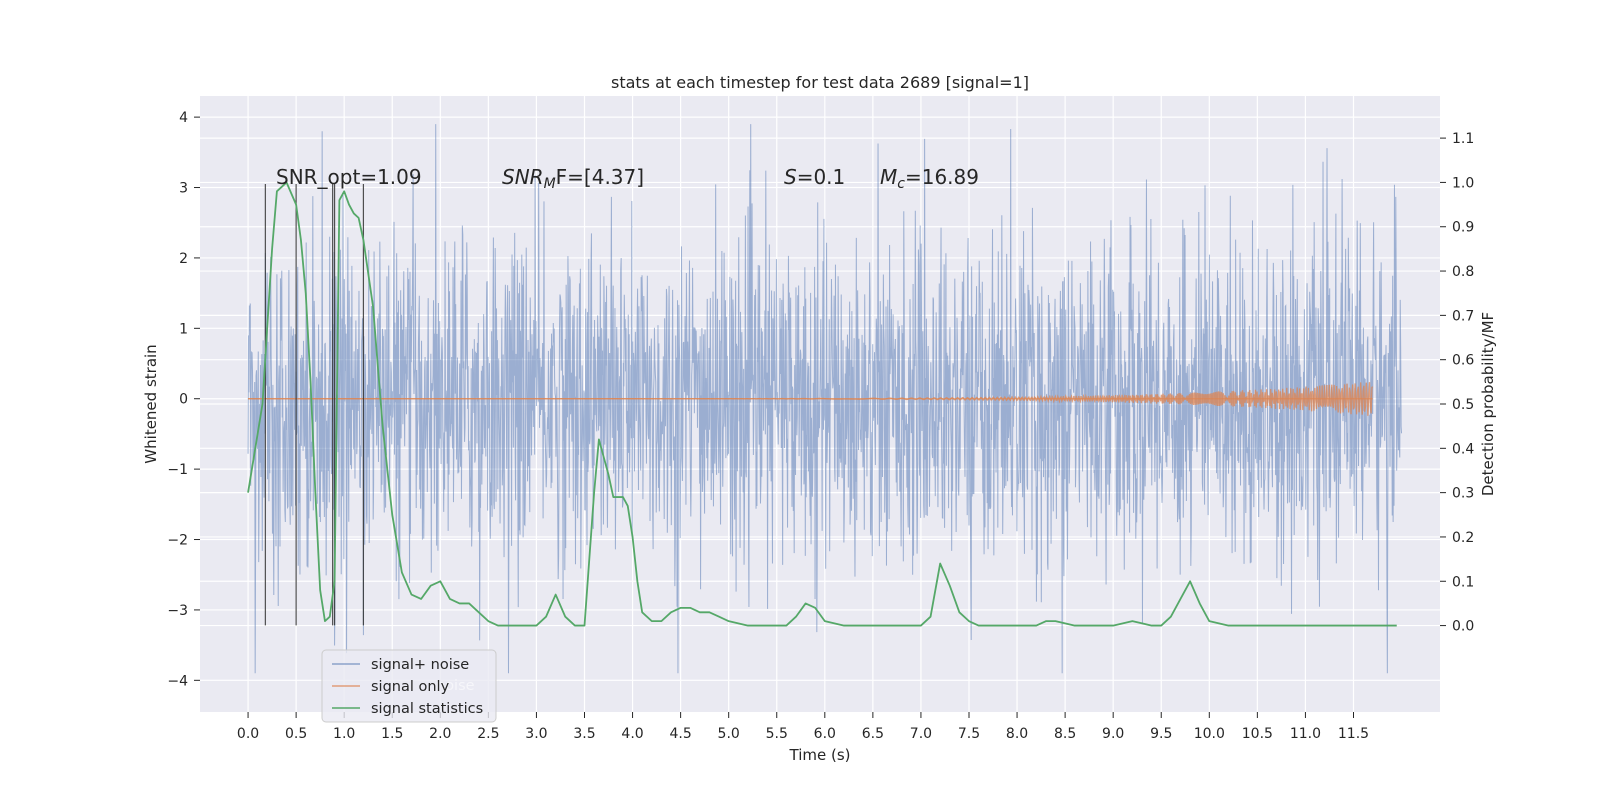 This screenshot has width=1600, height=800. Describe the element at coordinates (873, 734) in the screenshot. I see `x-tick-label: 6.5` at that location.